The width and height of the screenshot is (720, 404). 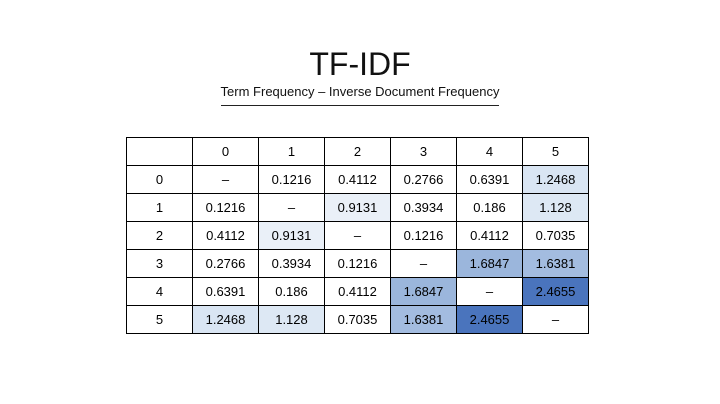 What do you see at coordinates (159, 207) in the screenshot?
I see `row-header: 1` at bounding box center [159, 207].